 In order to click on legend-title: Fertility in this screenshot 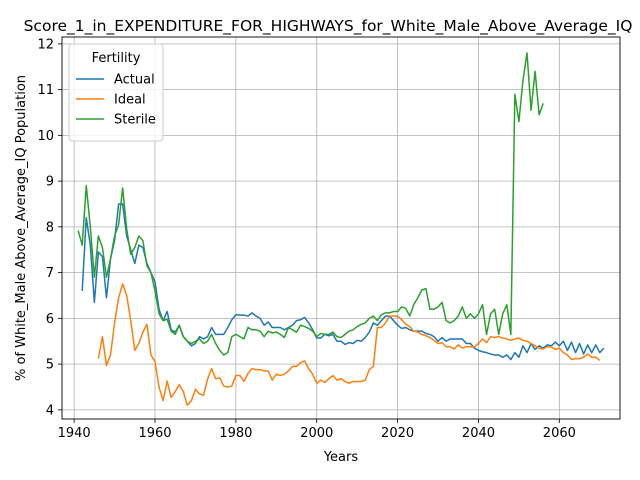, I will do `click(116, 58)`.